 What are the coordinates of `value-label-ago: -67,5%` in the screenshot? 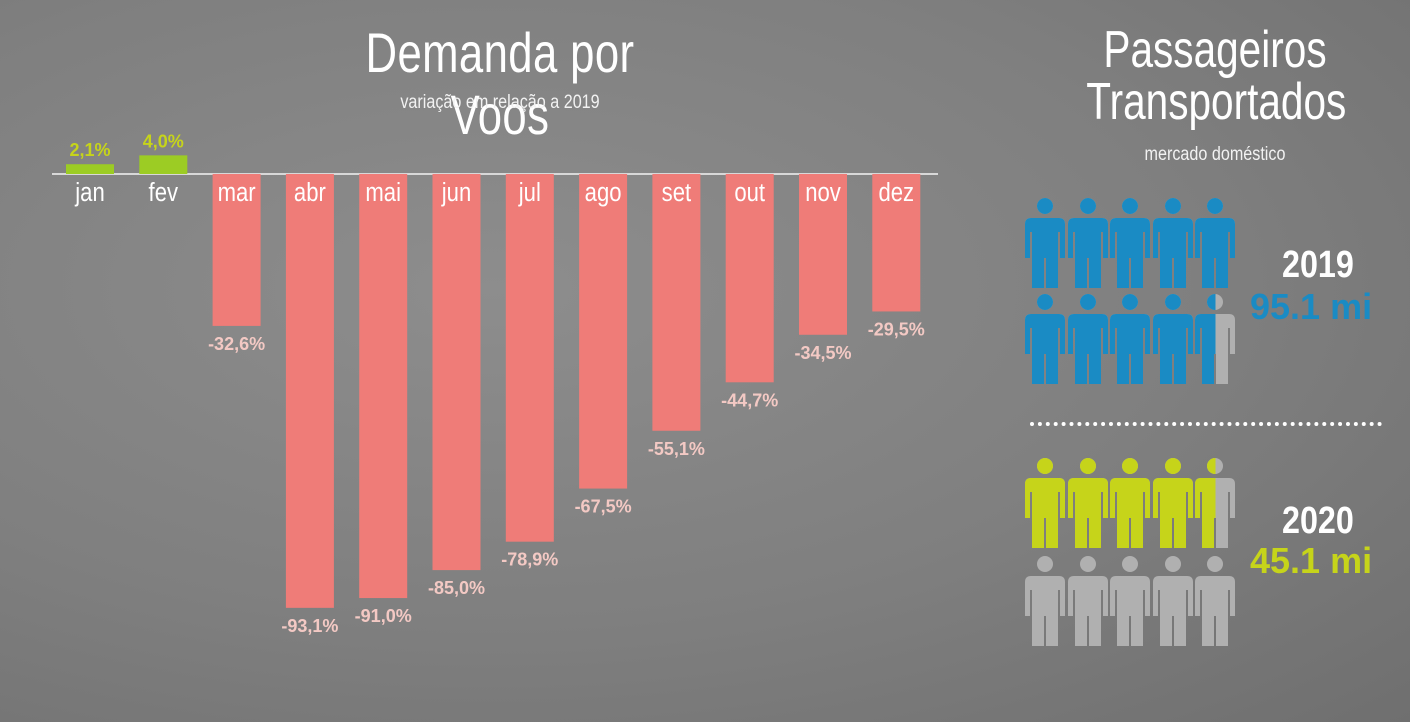 It's located at (603, 507).